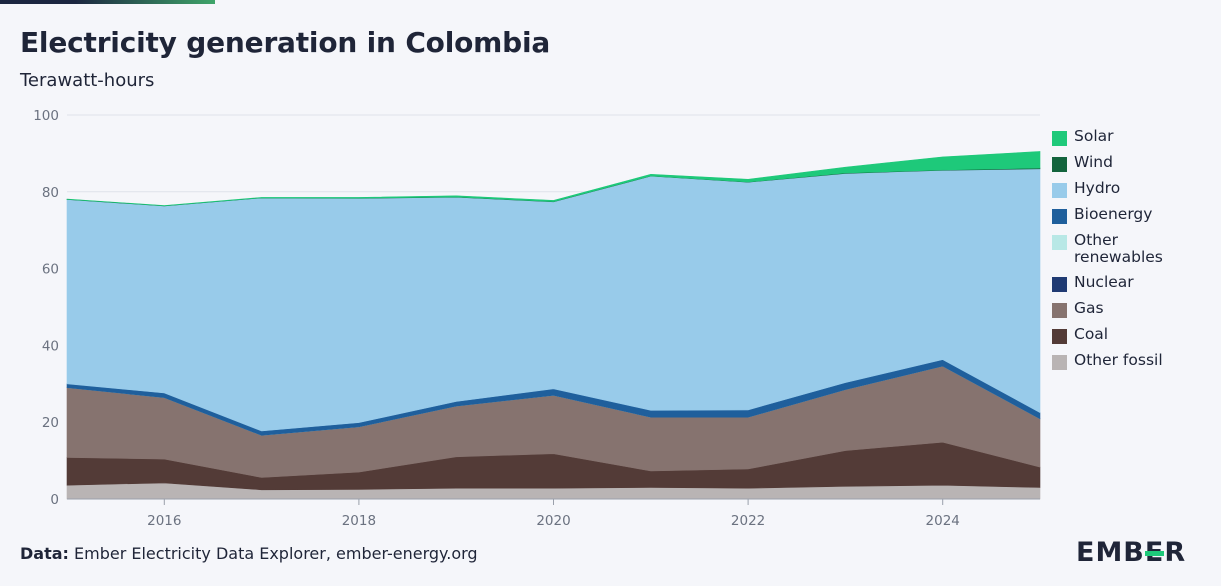  I want to click on x-tick-label-2022: 2022, so click(748, 521).